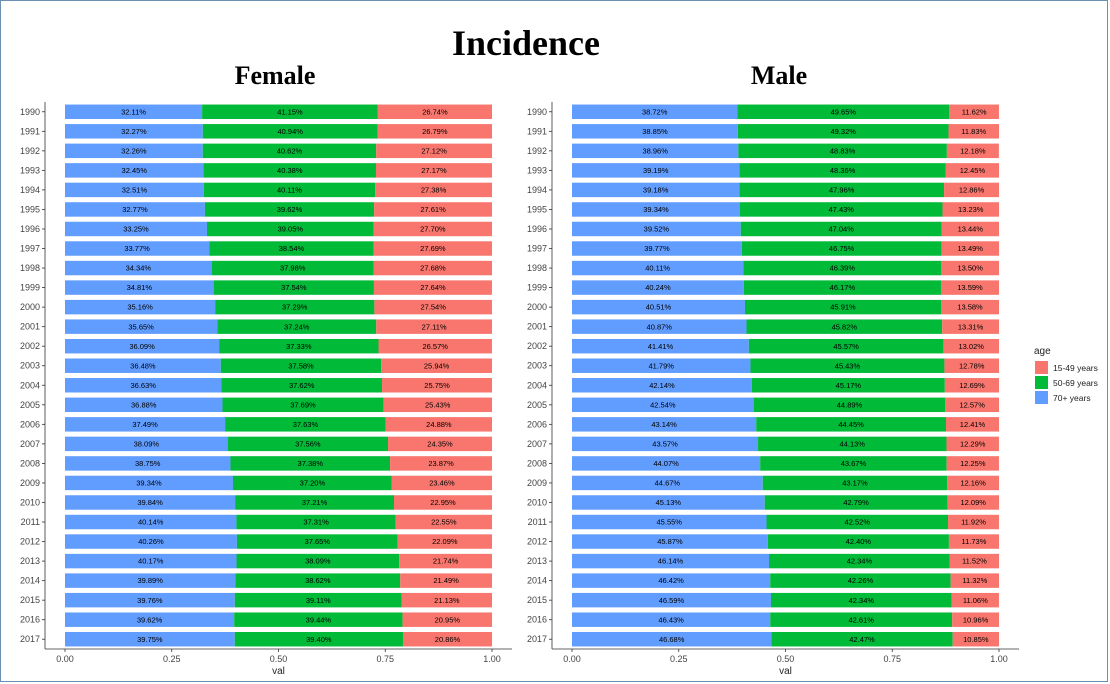 The height and width of the screenshot is (684, 1110). Describe the element at coordinates (318, 541) in the screenshot. I see `data-label: 37.65%` at that location.